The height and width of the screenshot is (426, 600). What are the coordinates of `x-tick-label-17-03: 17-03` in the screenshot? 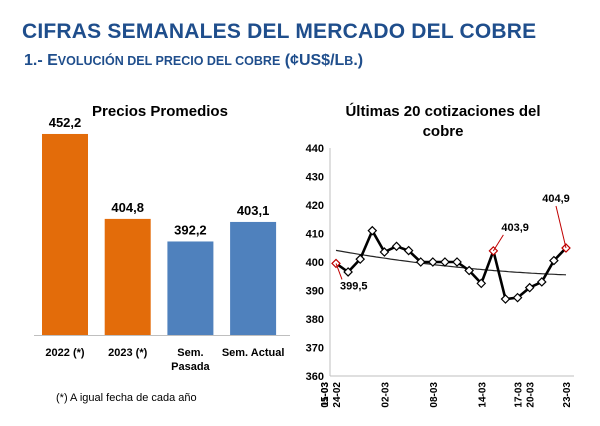 It's located at (519, 395).